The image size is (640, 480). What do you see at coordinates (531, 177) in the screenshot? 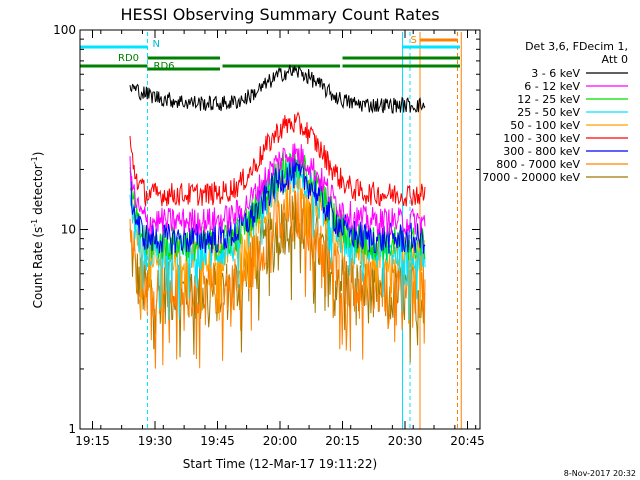
I see `legend-label-8: 7000 - 20000 keV` at bounding box center [531, 177].